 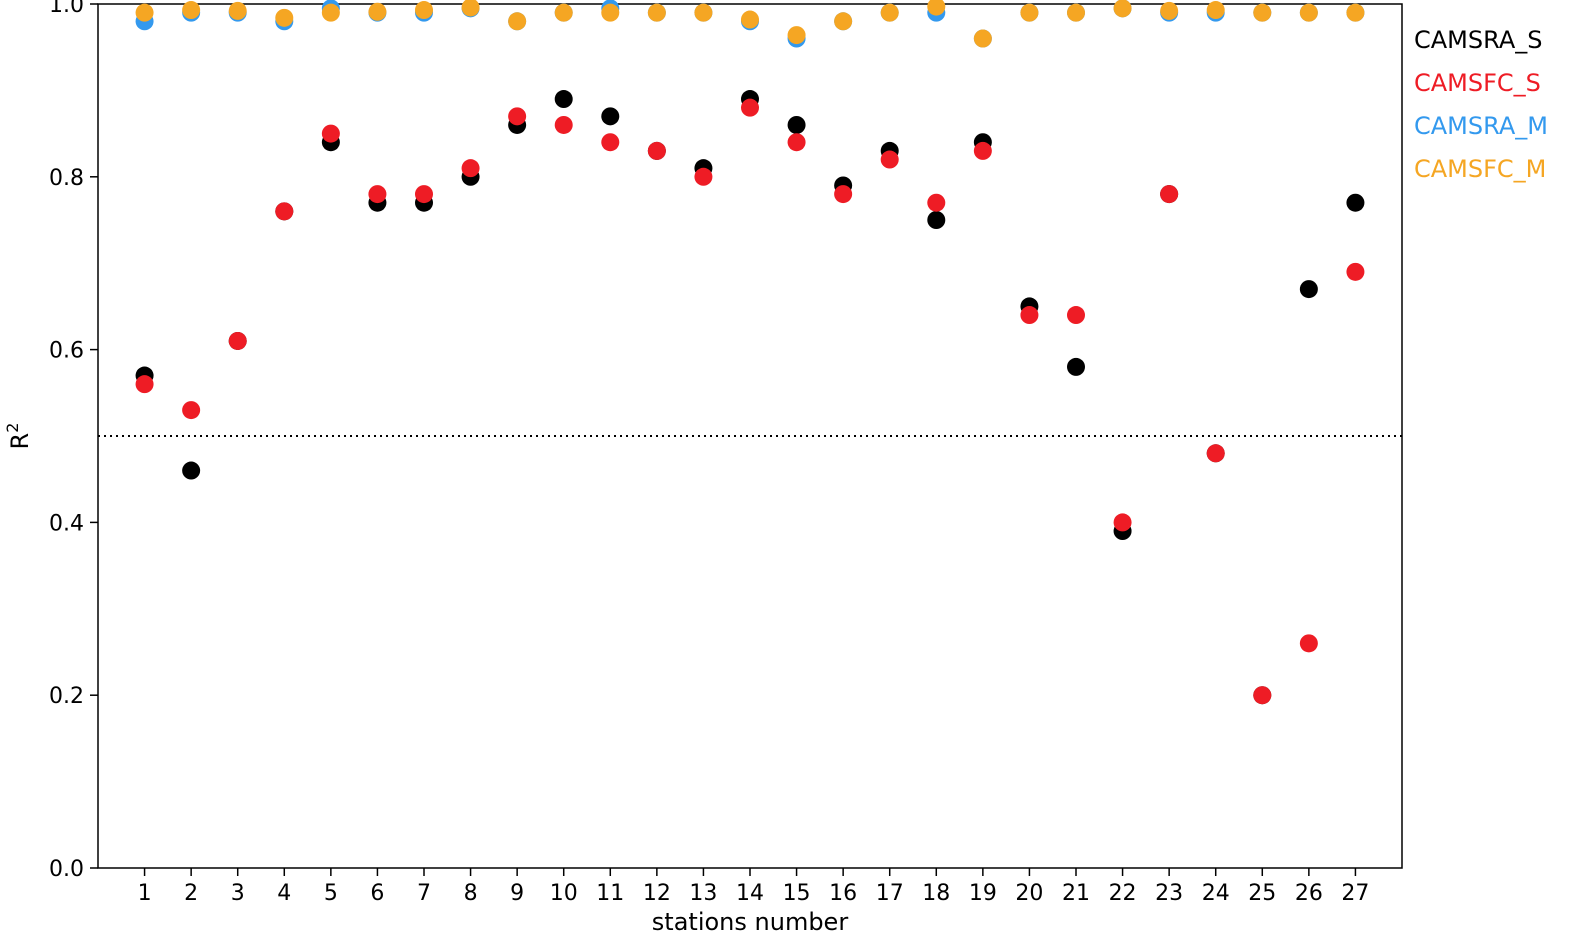 I want to click on y-tick-label: 1.0, so click(x=66, y=9).